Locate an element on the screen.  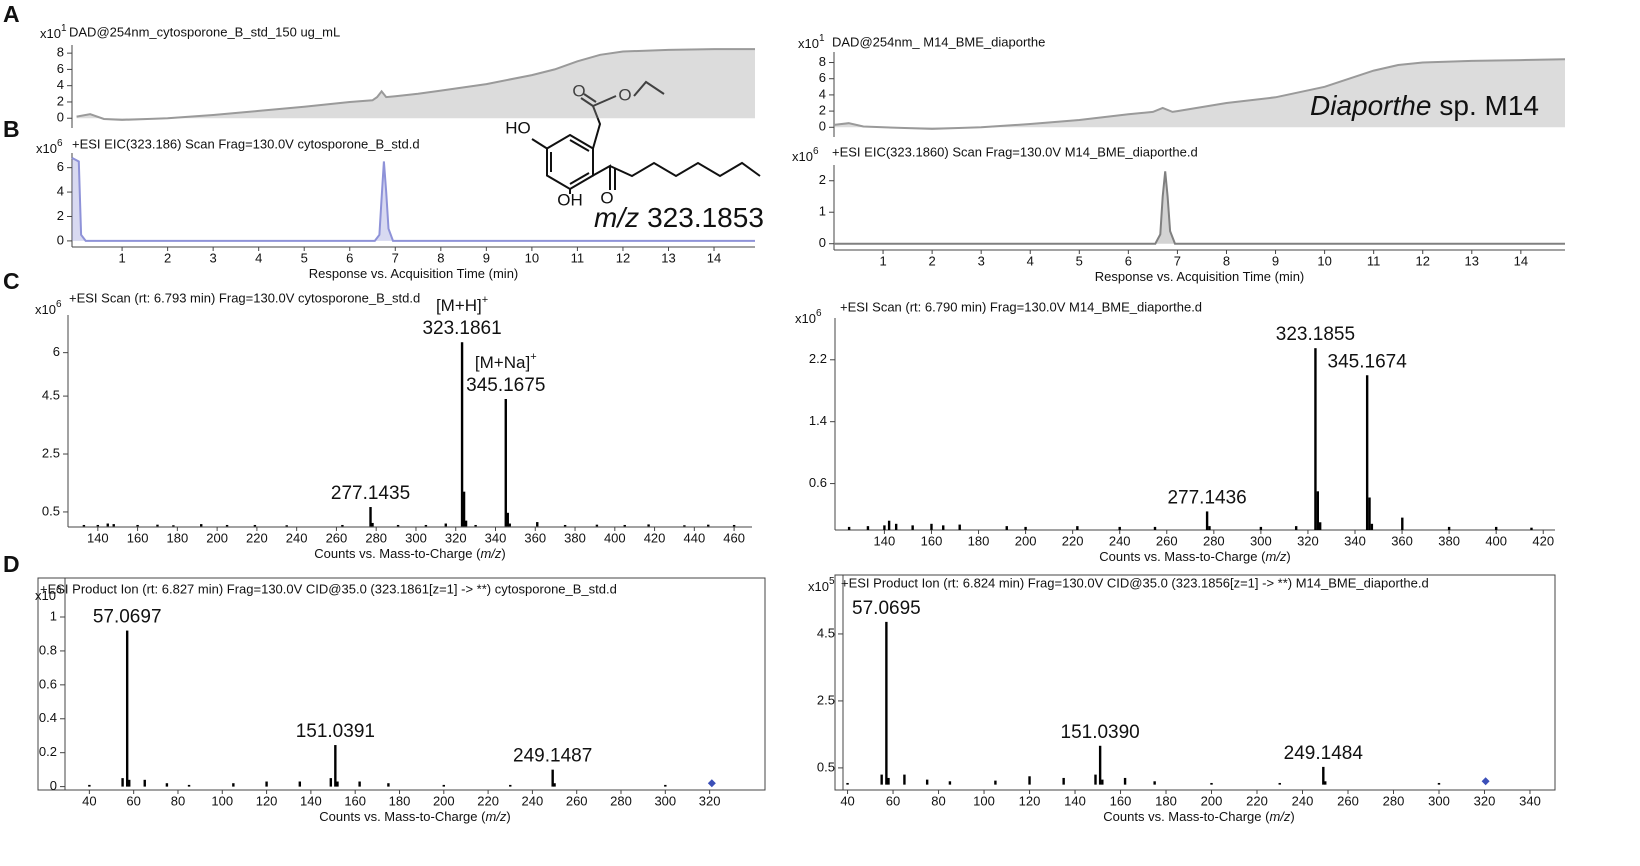
x-axis-label-italic: m/z is located at coordinates (490, 553).